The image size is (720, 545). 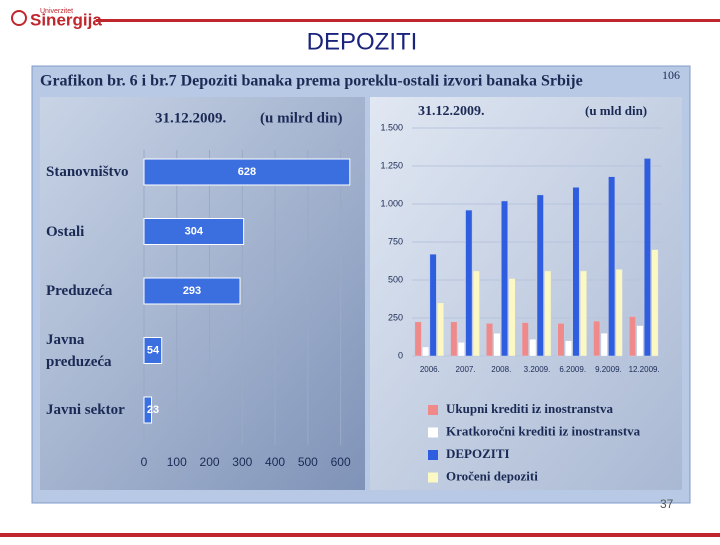 What do you see at coordinates (395, 317) in the screenshot?
I see `y-tick-label: 250` at bounding box center [395, 317].